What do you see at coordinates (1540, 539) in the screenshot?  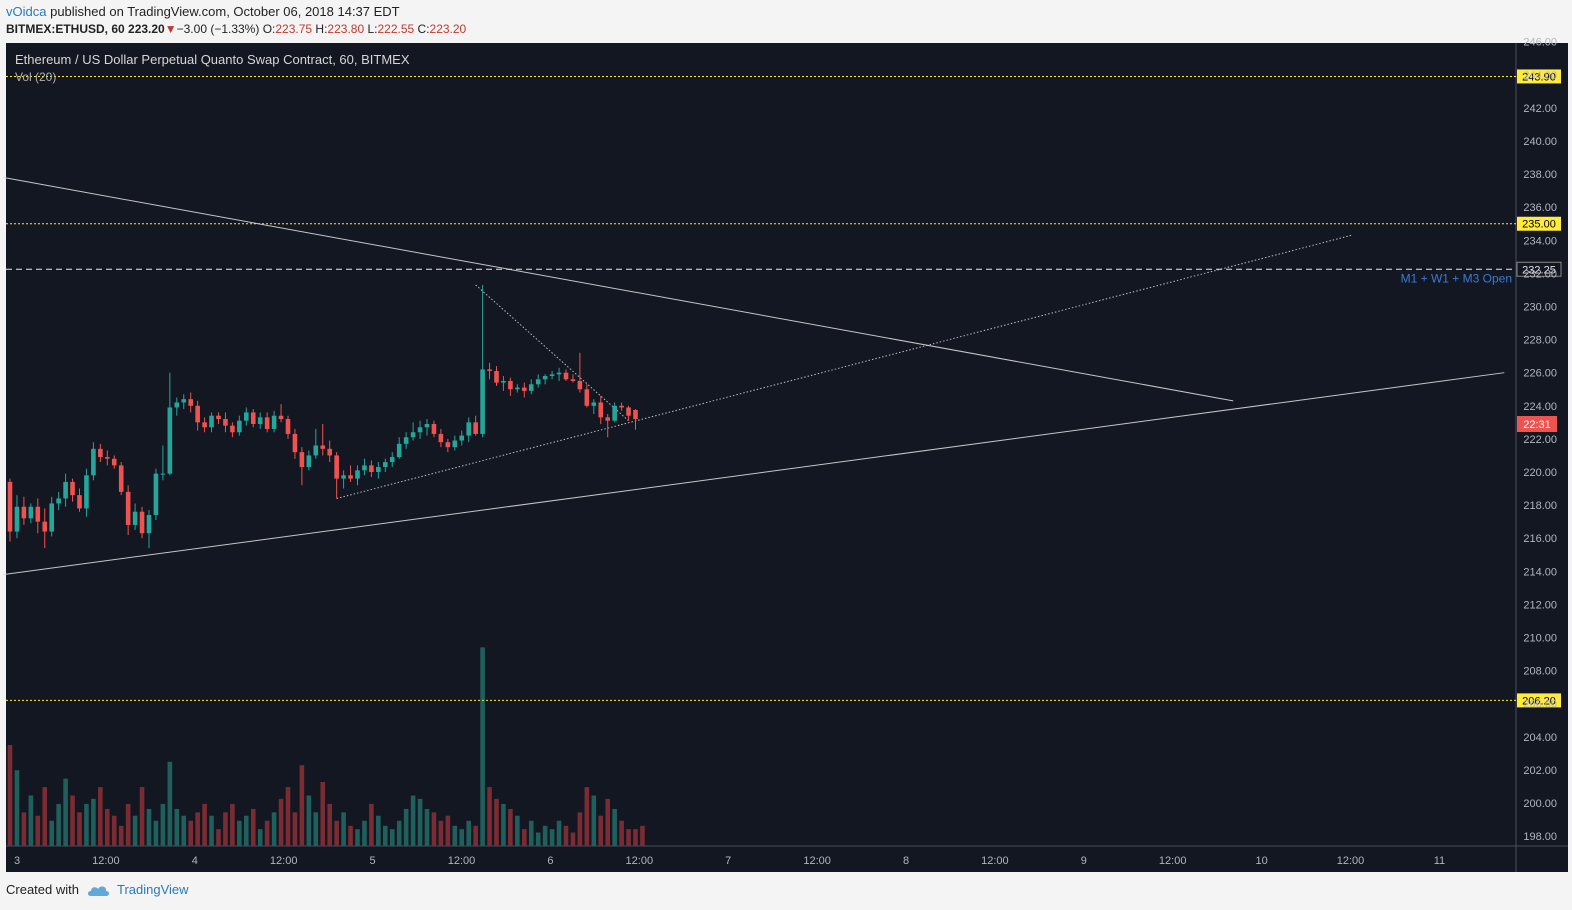 I see `price-tick-label: 216.00` at bounding box center [1540, 539].